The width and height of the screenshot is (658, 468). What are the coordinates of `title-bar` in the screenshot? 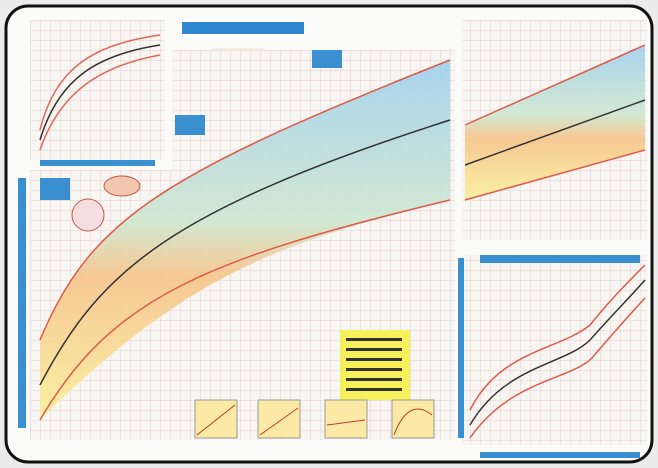 It's located at (243, 28).